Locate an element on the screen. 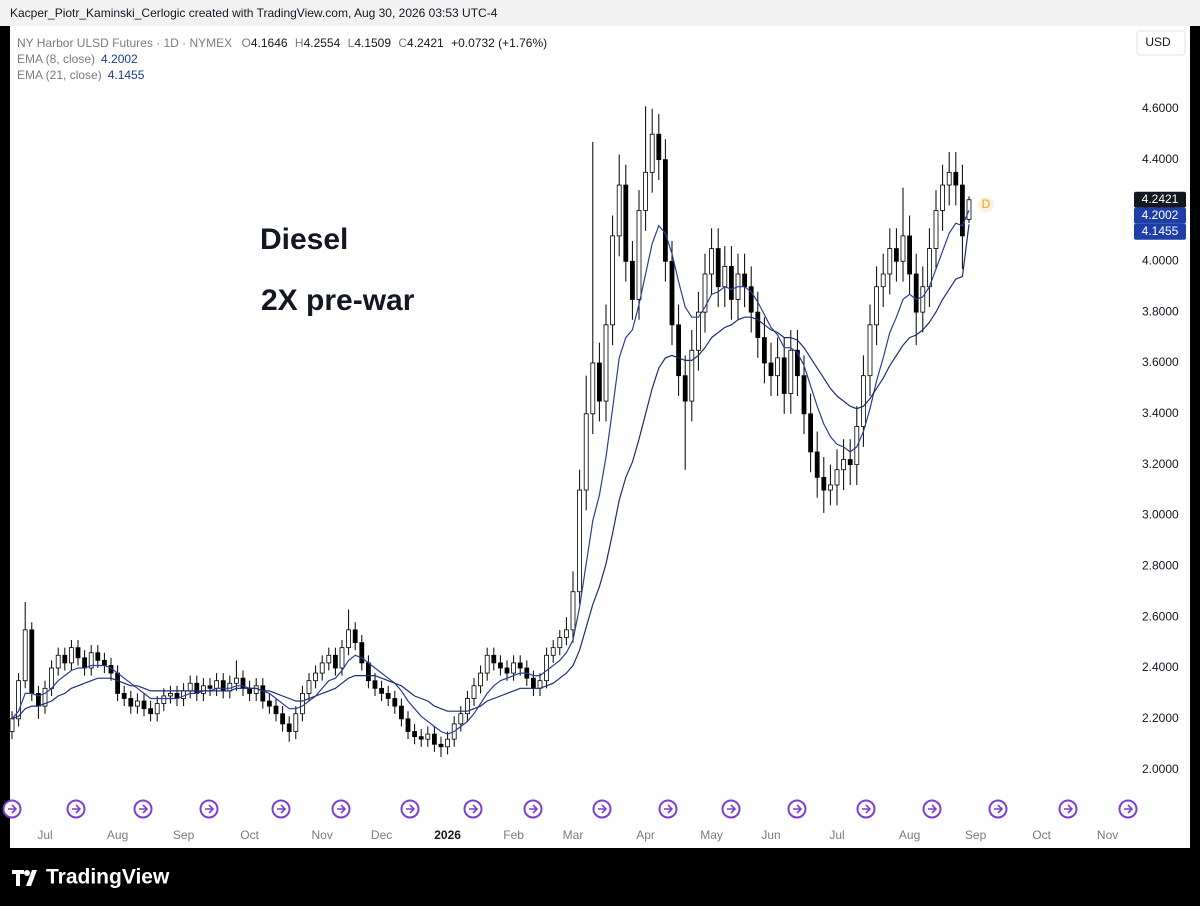 The image size is (1200, 906). symbol: NY Harbor ULSD Futures · 1D · NYMEX is located at coordinates (125, 43).